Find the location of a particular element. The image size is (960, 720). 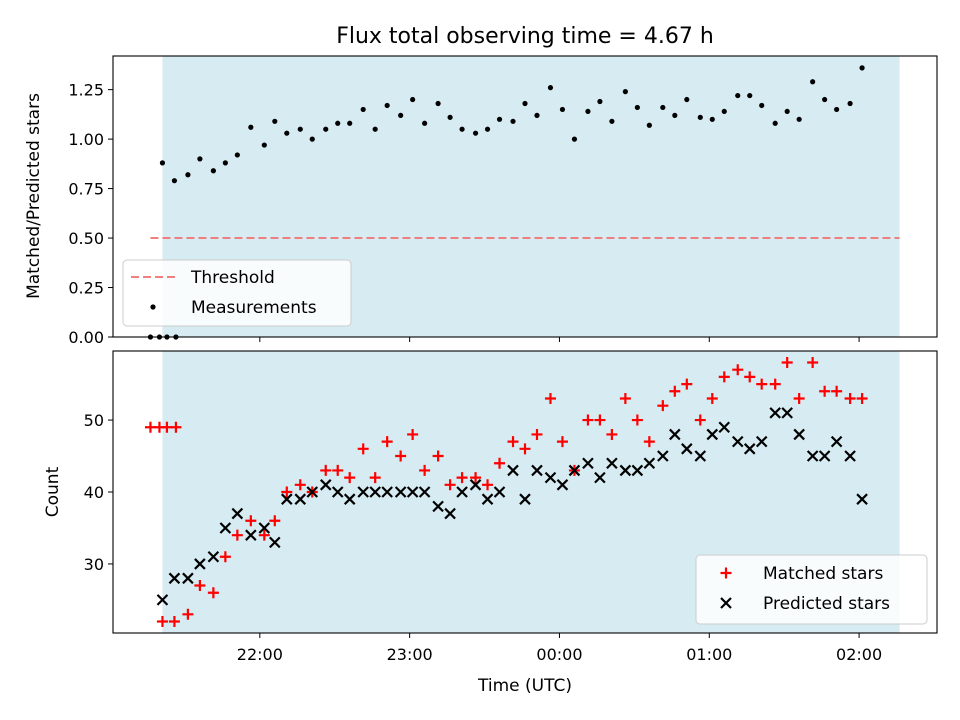

top-y-tick-label: 0.25 is located at coordinates (86, 288).